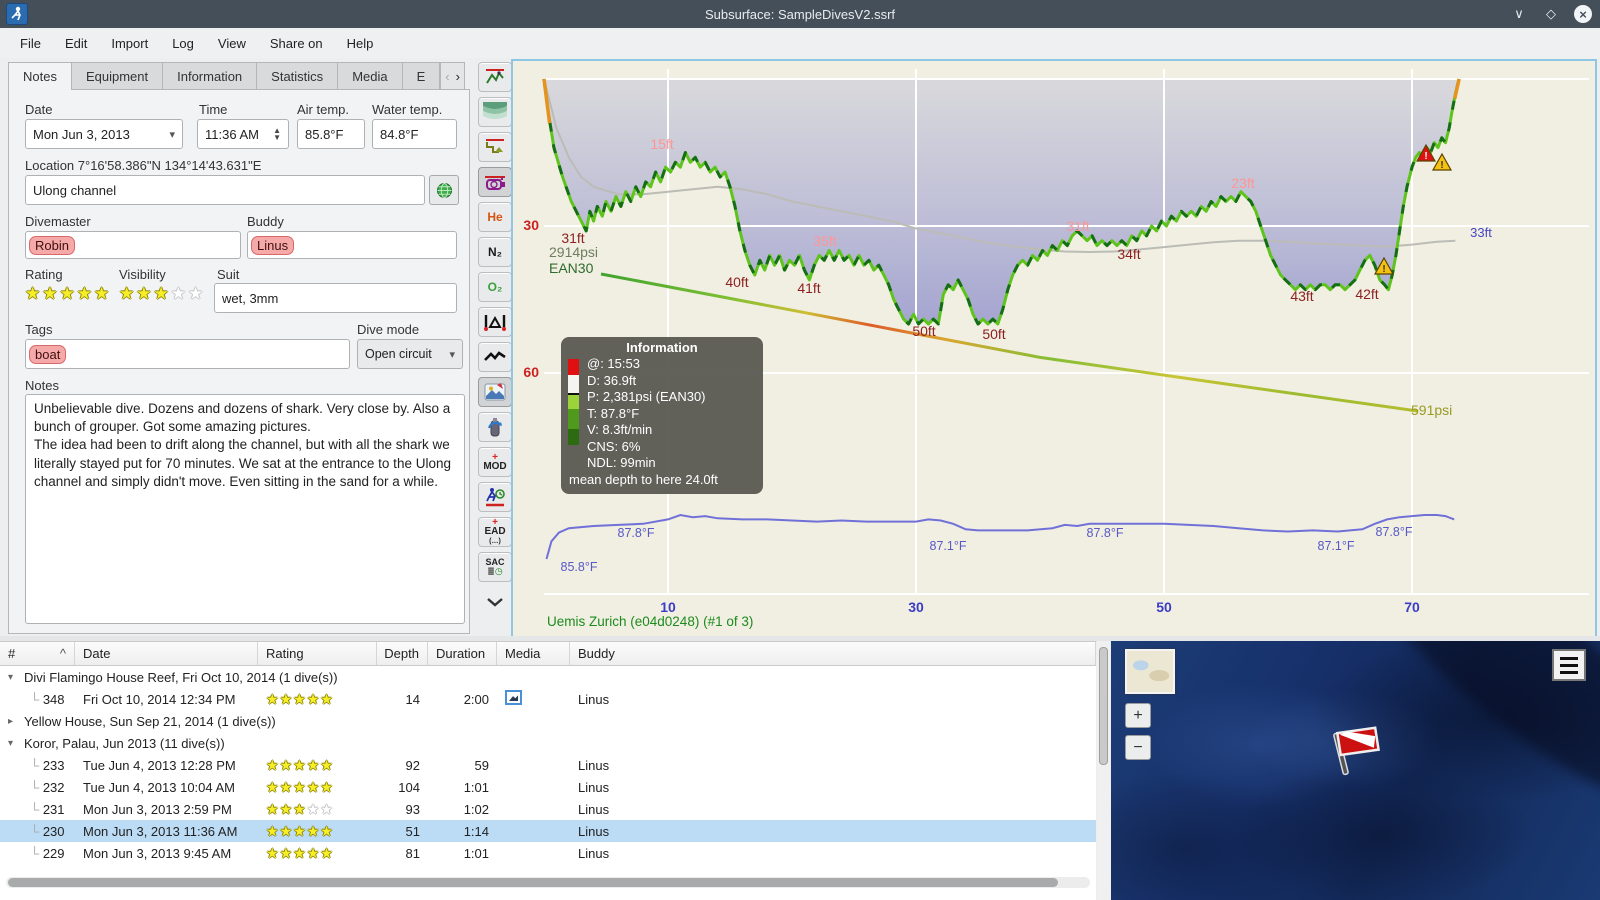 This screenshot has height=900, width=1600. I want to click on tab-information: Information, so click(210, 76).